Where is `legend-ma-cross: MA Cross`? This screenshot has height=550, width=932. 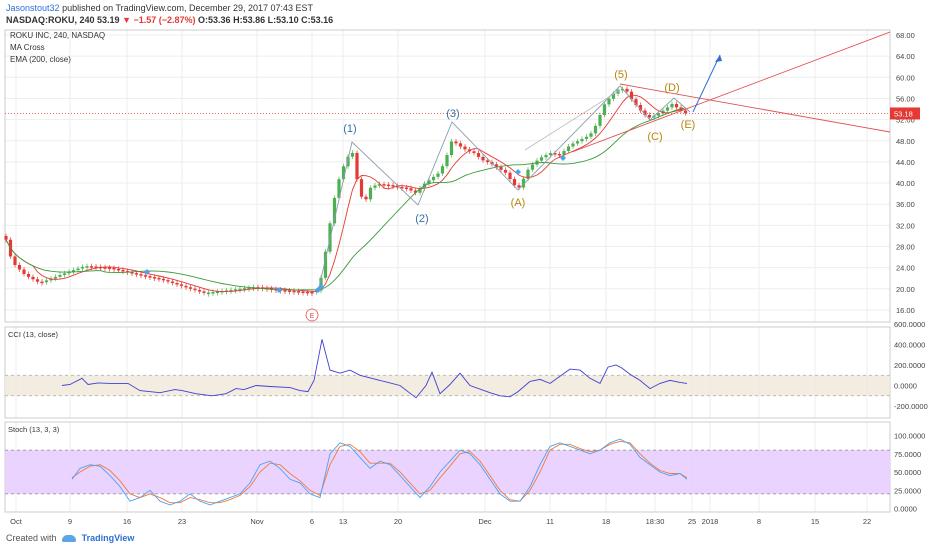
legend-ma-cross: MA Cross is located at coordinates (27, 47).